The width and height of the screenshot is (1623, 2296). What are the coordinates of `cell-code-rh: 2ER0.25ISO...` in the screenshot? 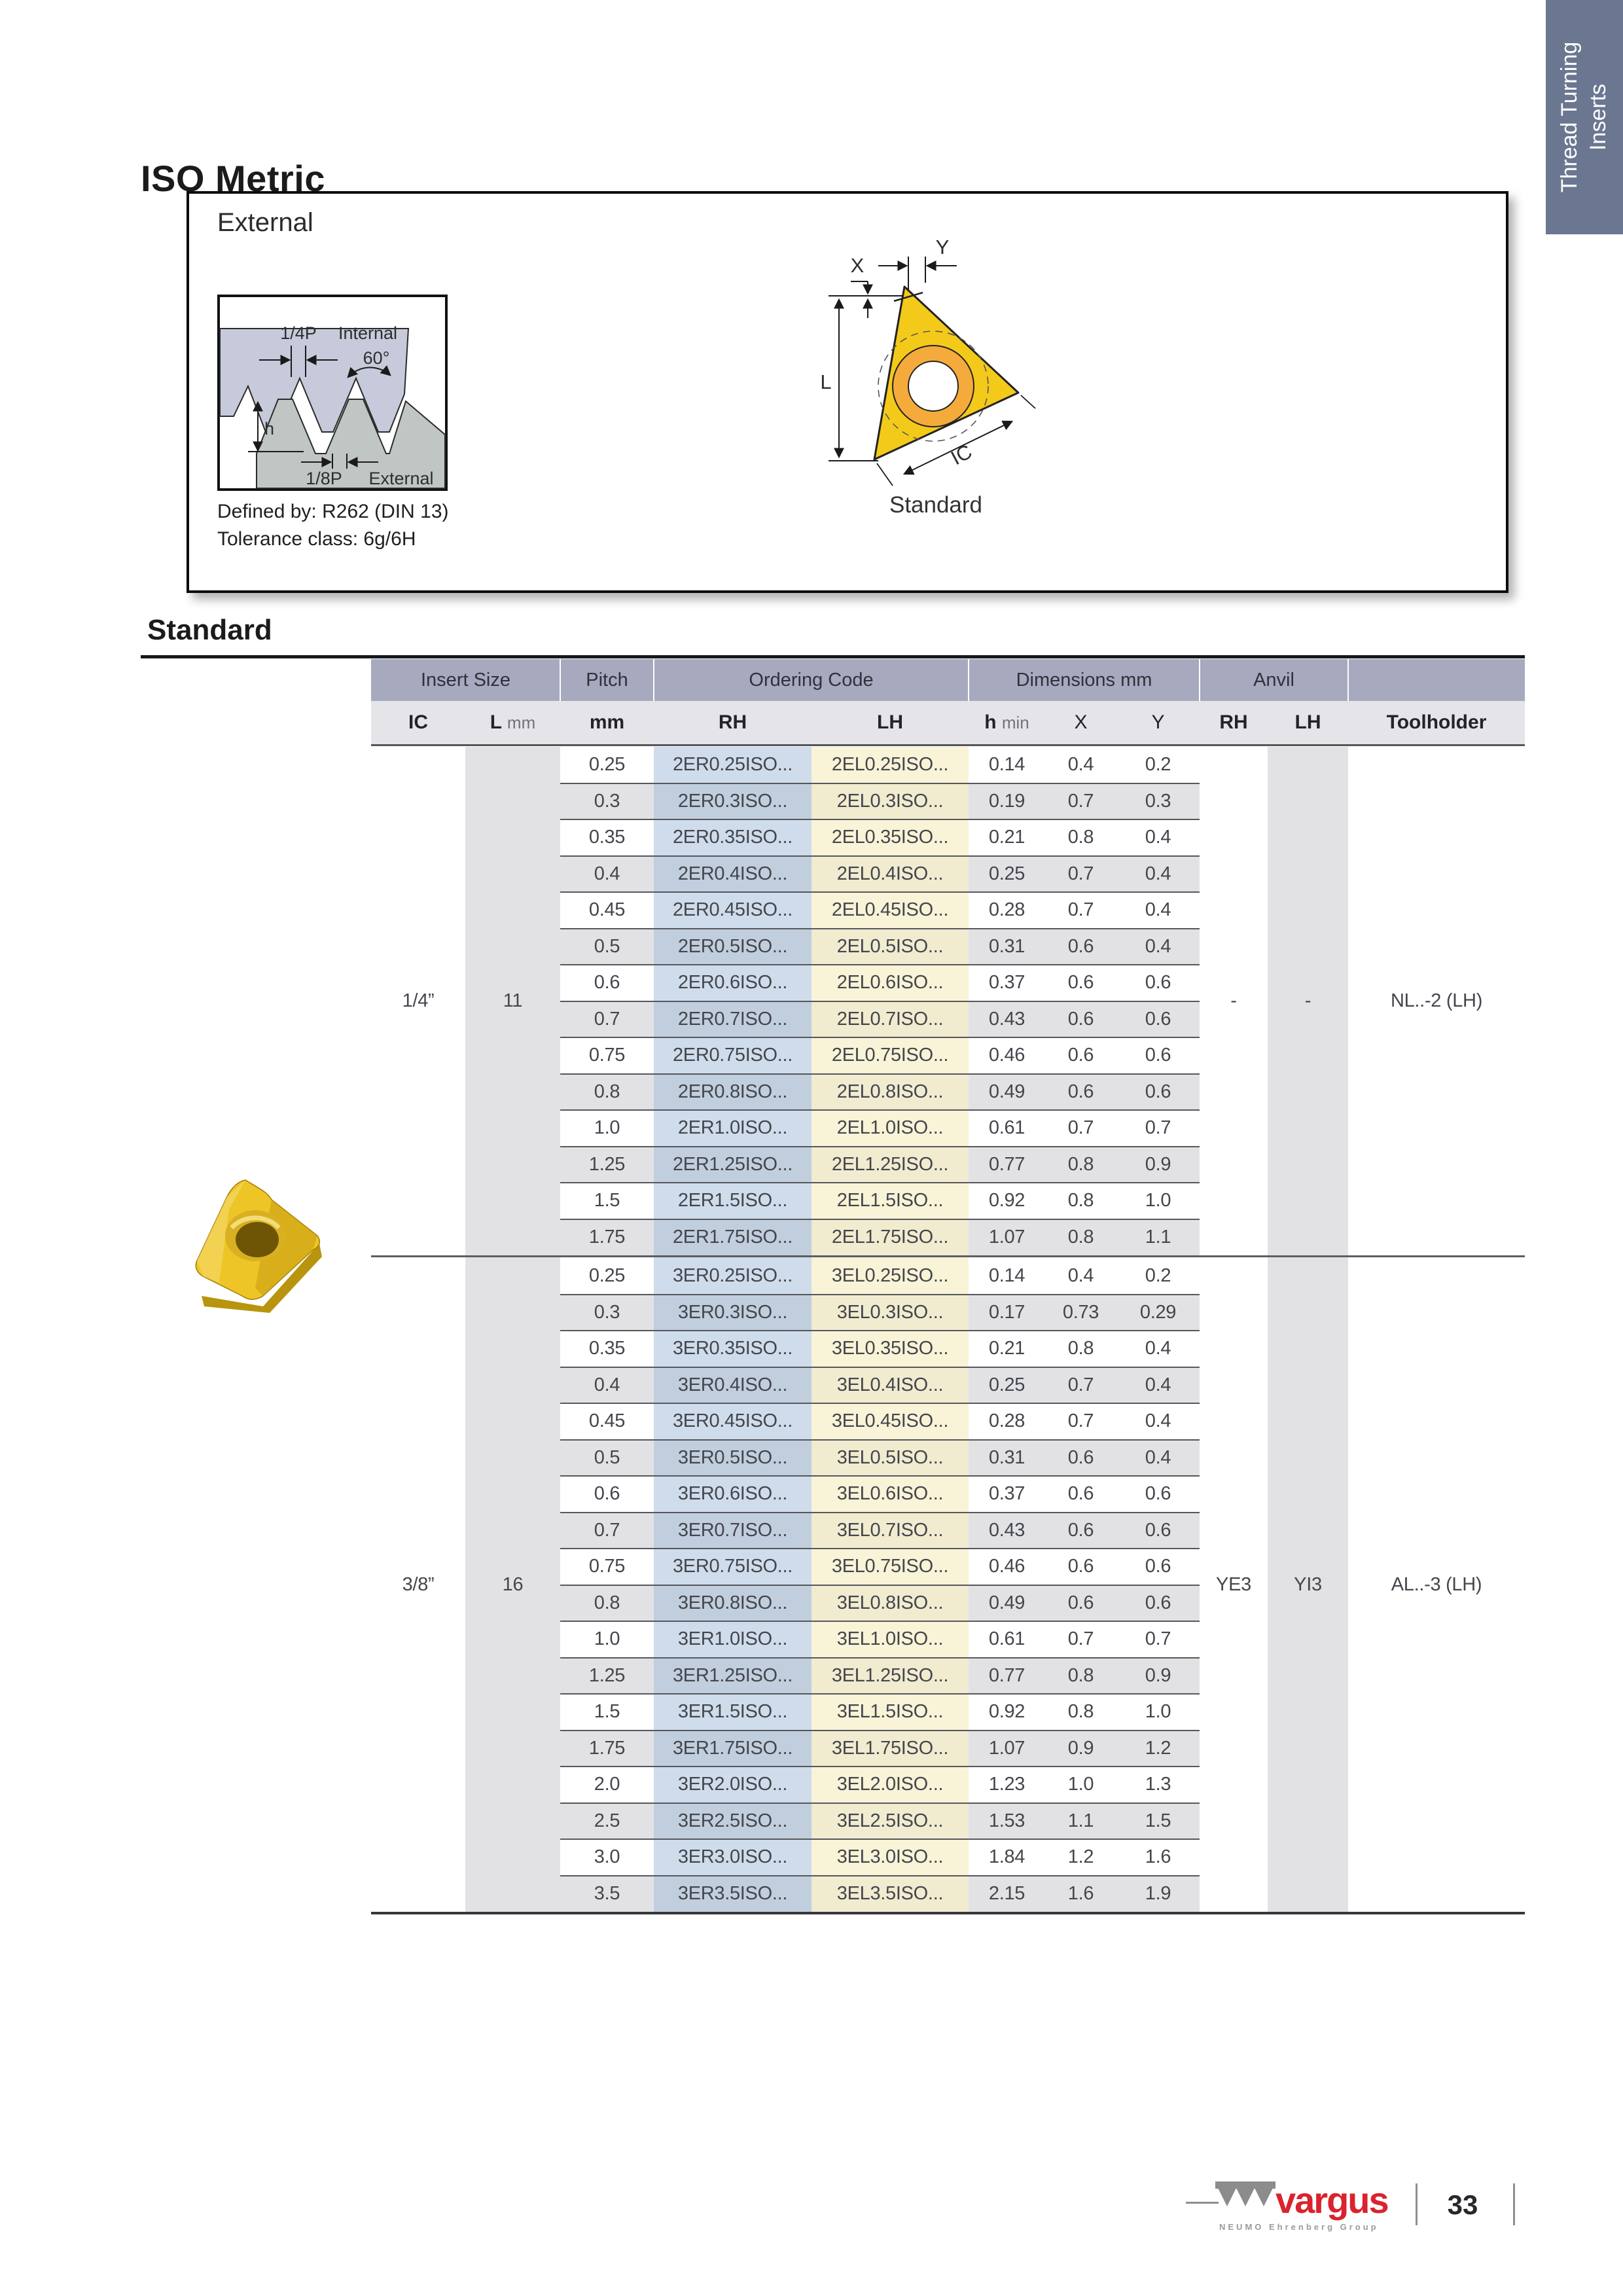 It's located at (732, 764).